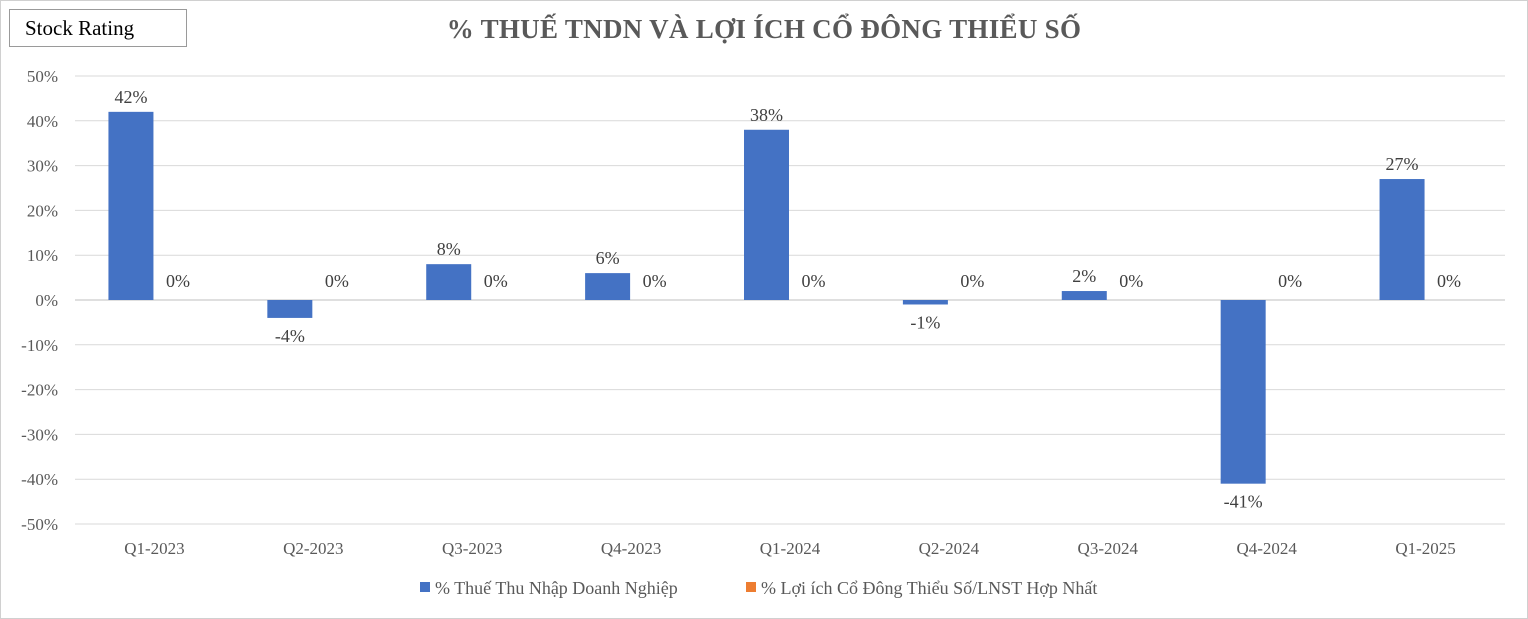  I want to click on x-tick-label: Q1-2025, so click(1425, 548).